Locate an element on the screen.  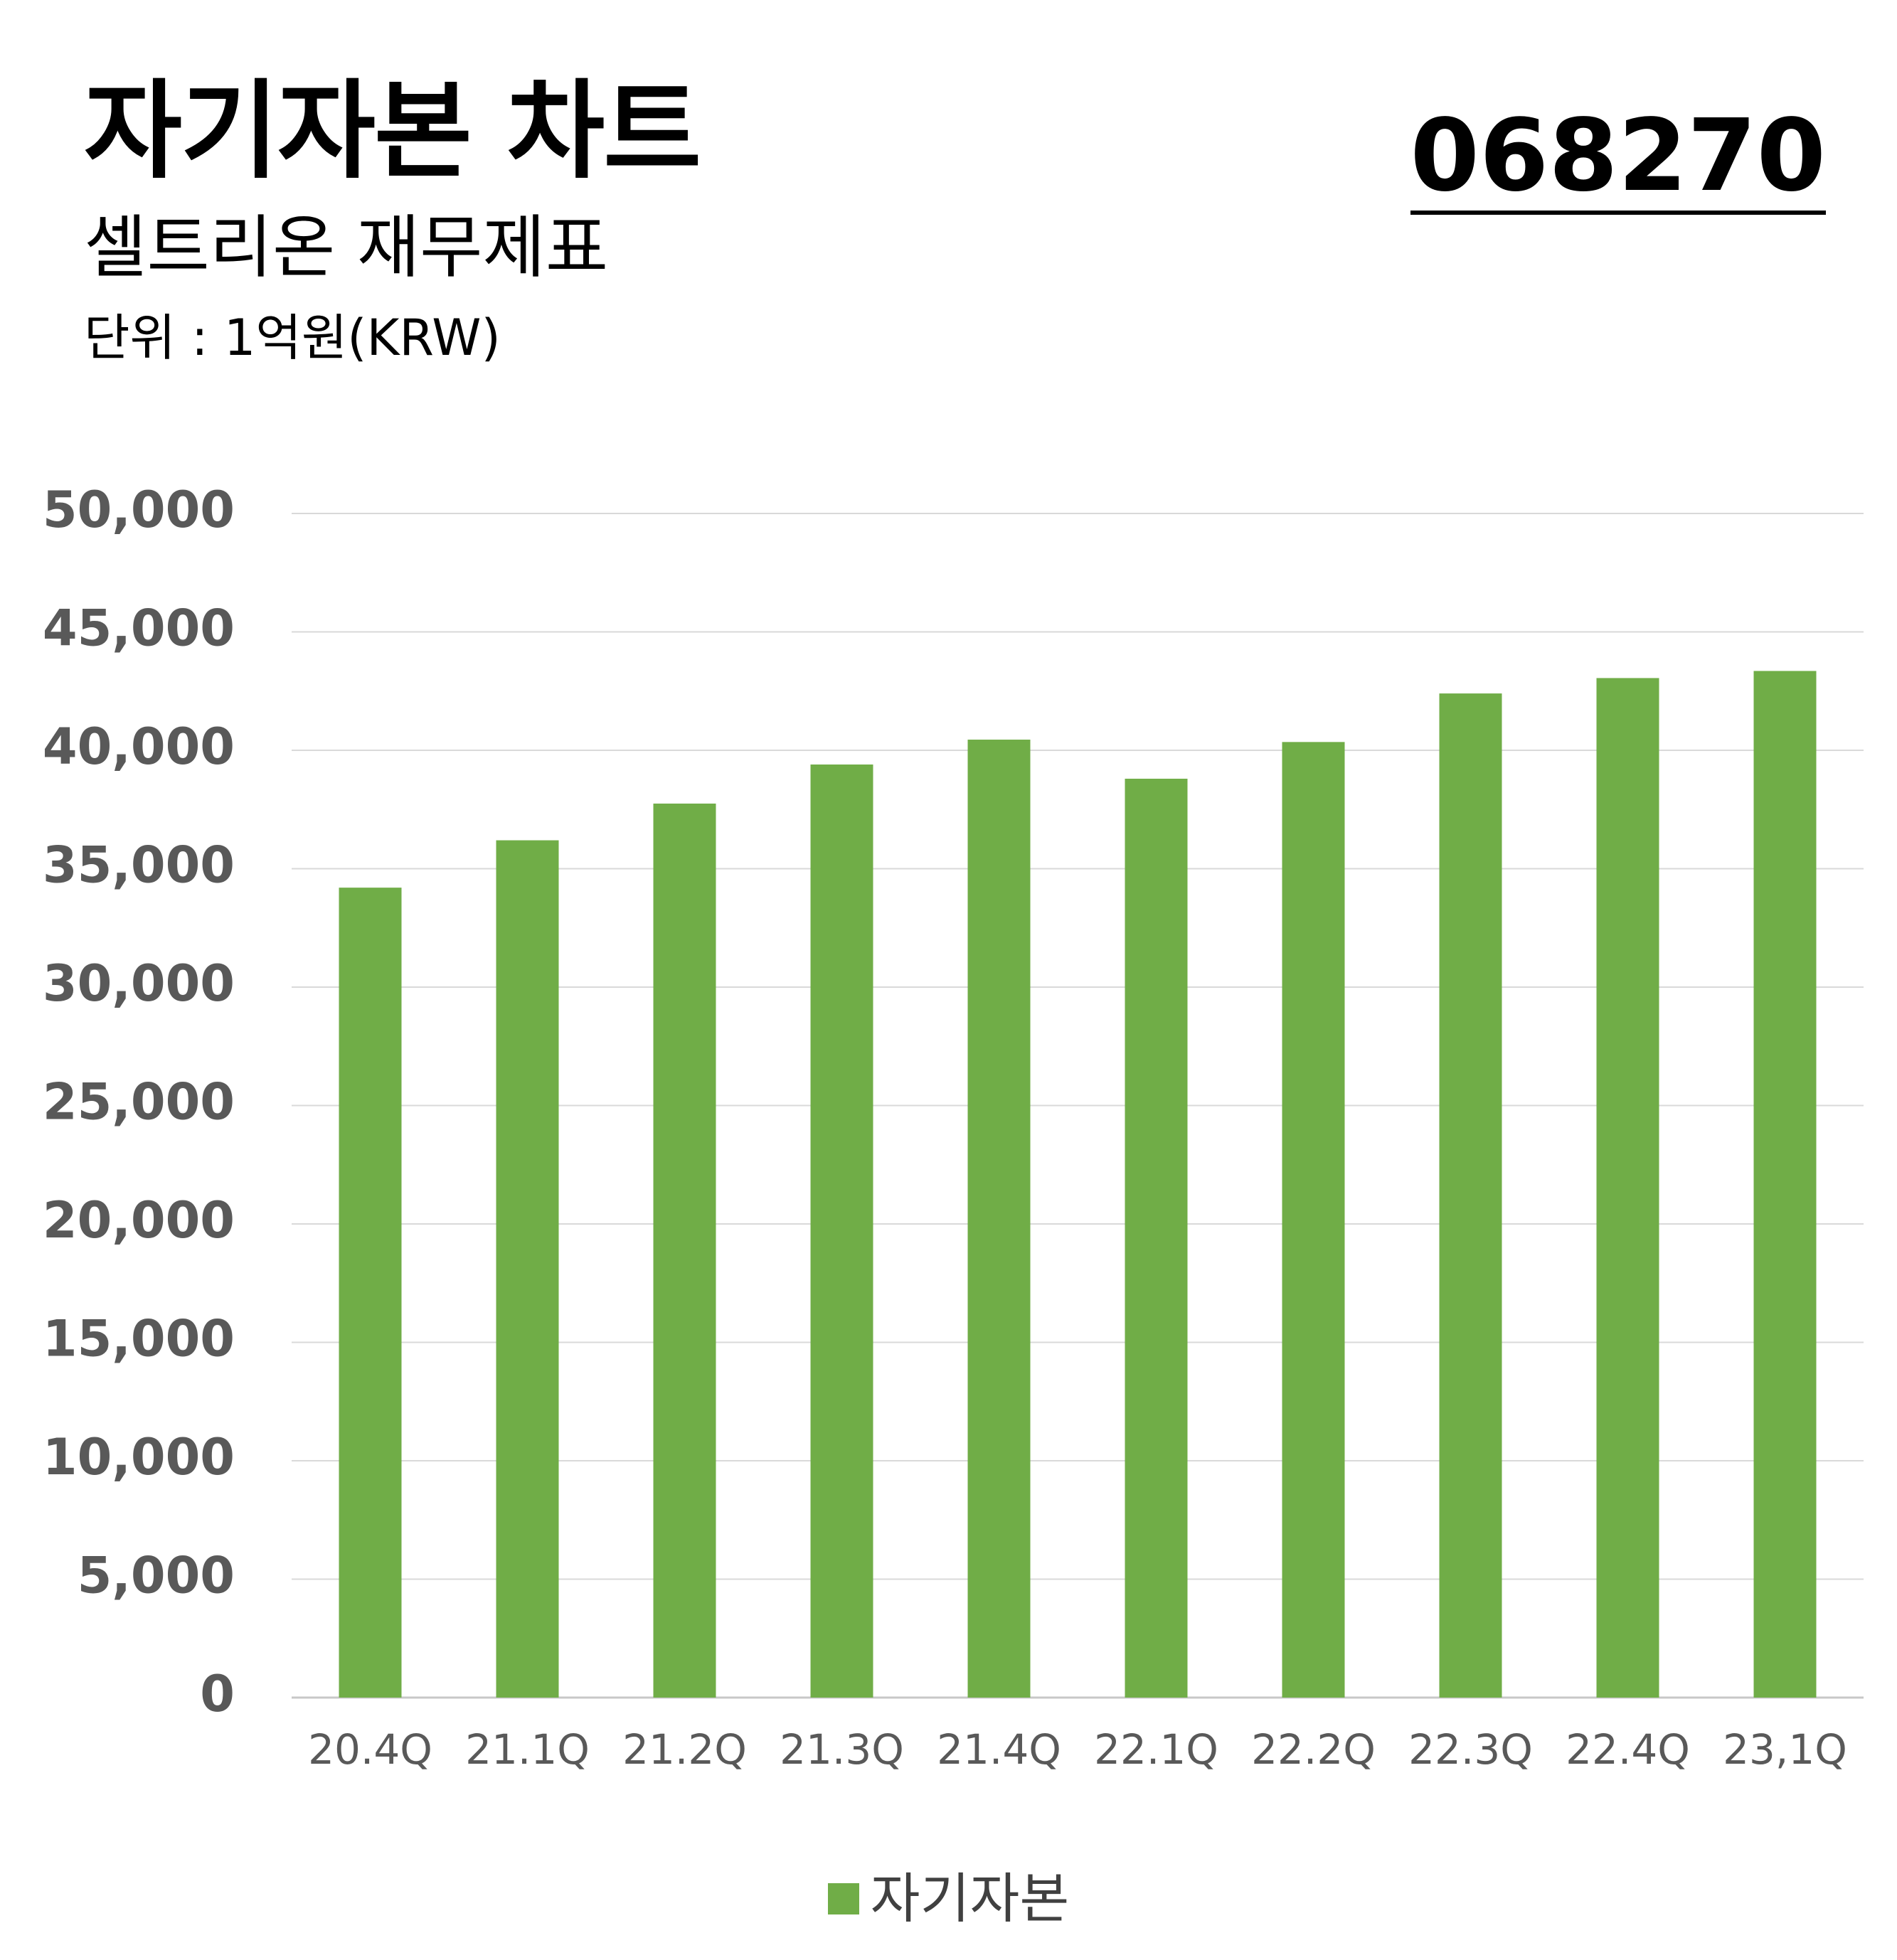
y-tick-label: 30,000 is located at coordinates (139, 983).